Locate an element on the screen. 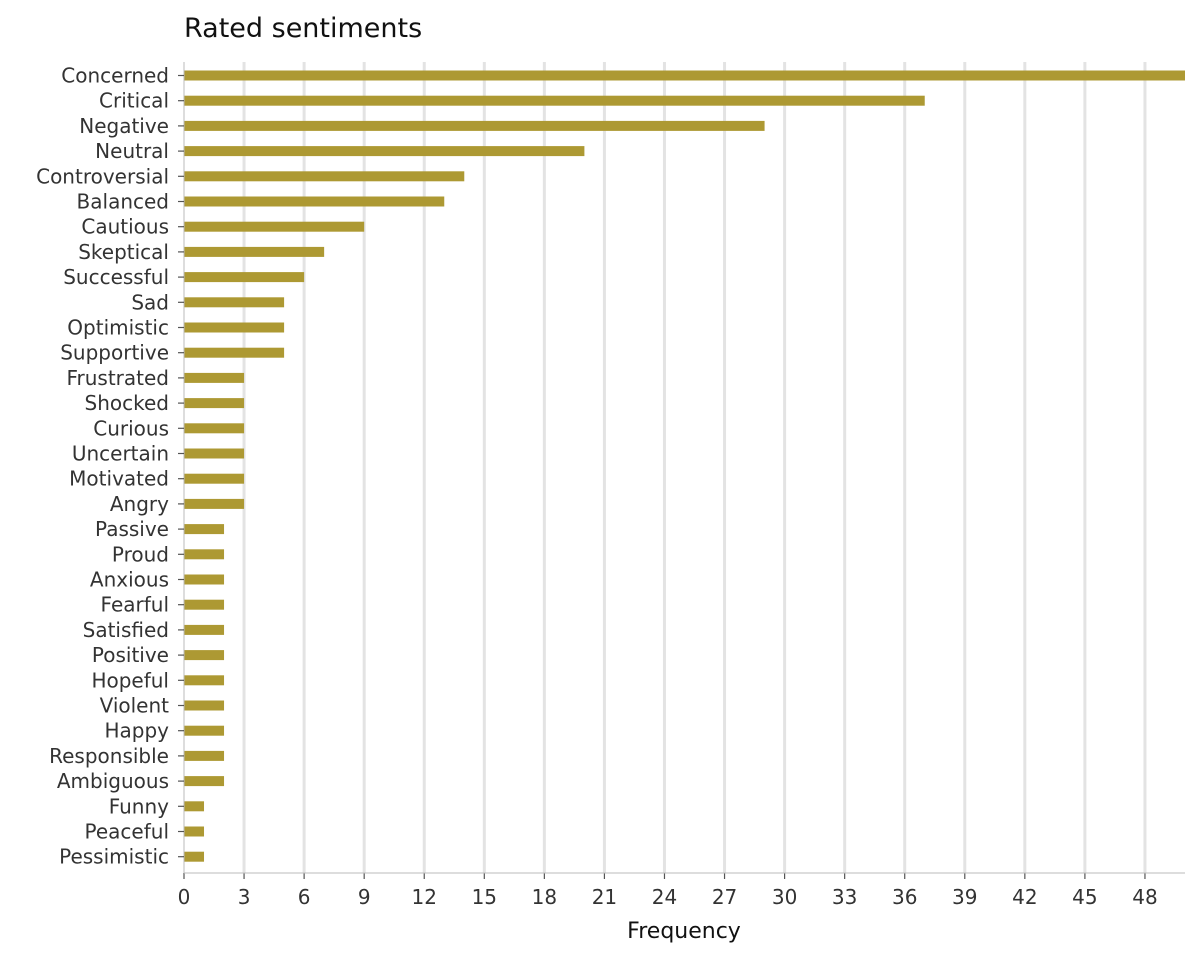 This screenshot has height=958, width=1200. bar-negative is located at coordinates (474, 125).